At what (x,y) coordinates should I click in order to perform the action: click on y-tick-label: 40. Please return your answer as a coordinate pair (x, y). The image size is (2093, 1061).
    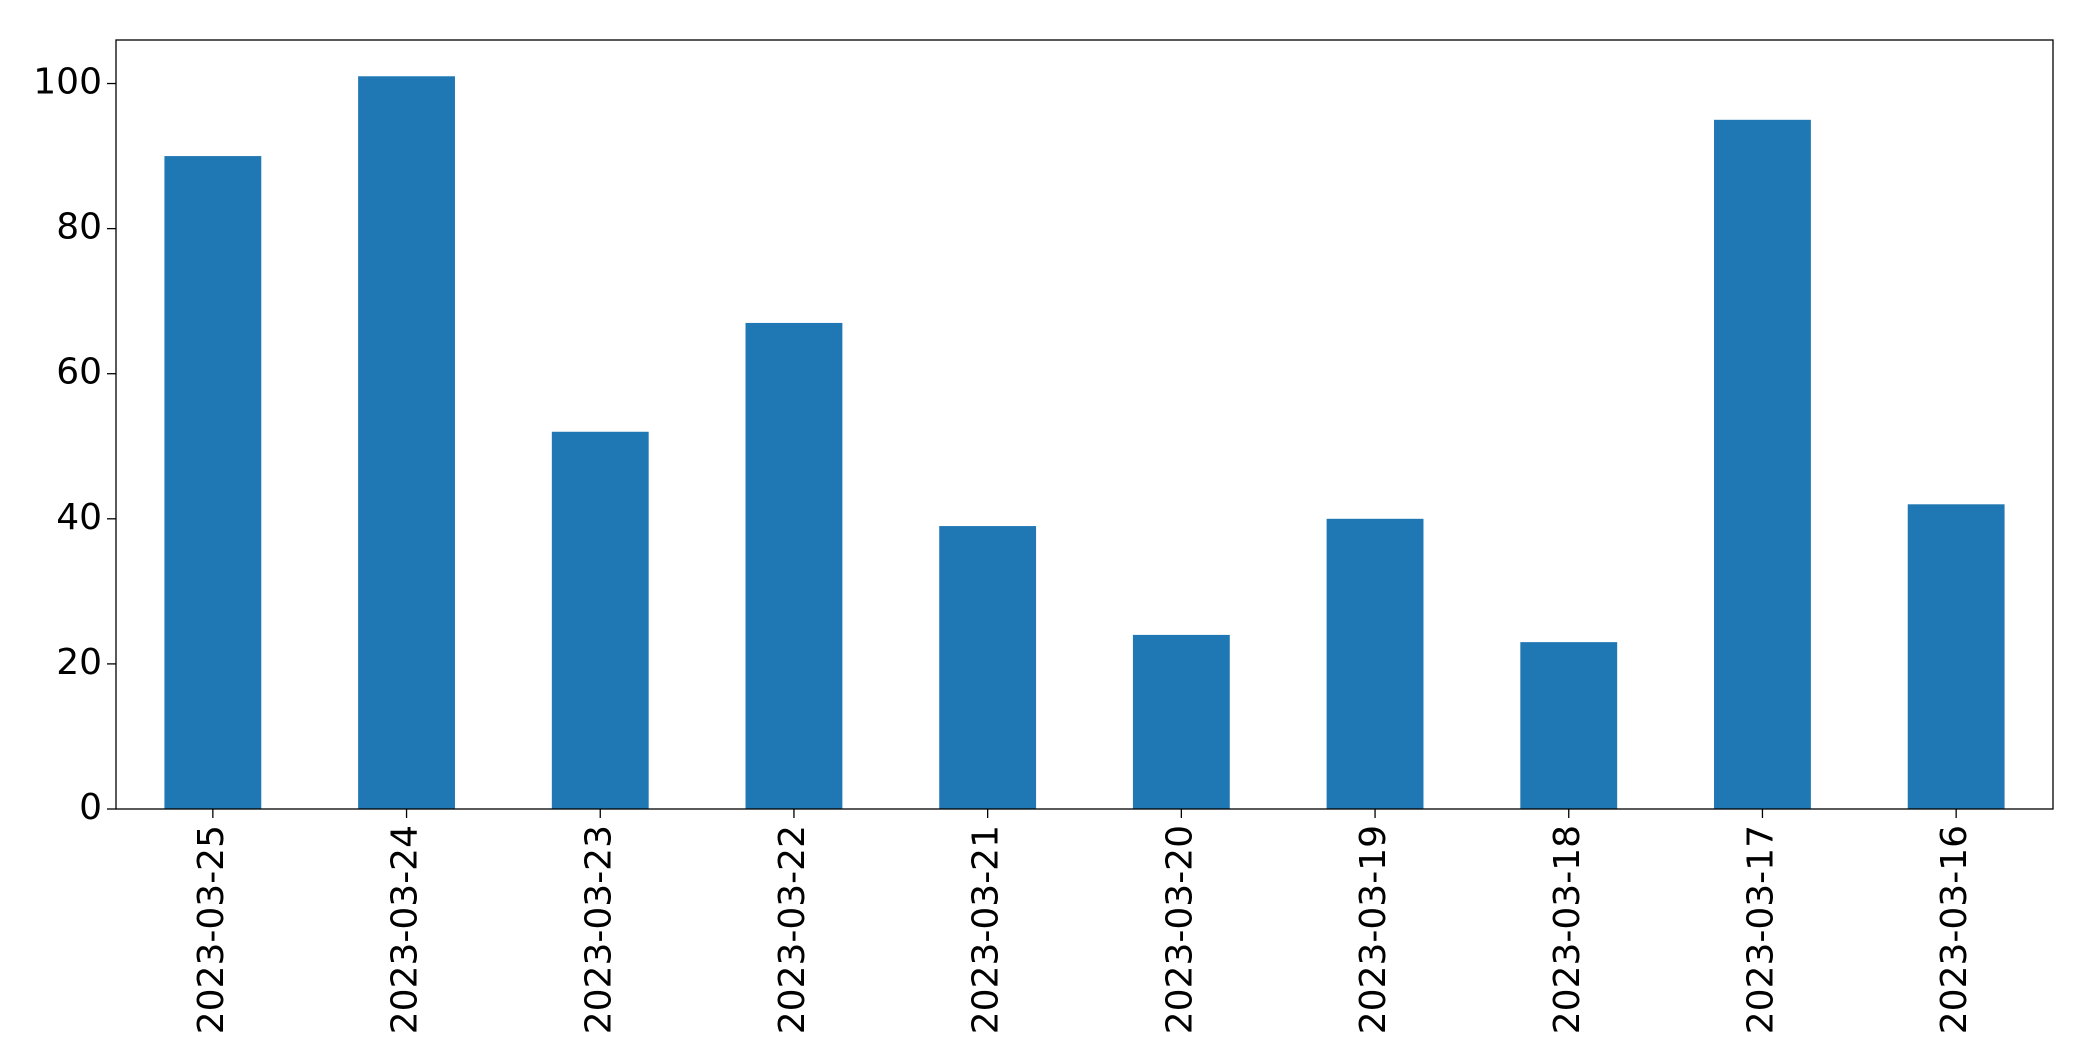
    Looking at the image, I should click on (79, 517).